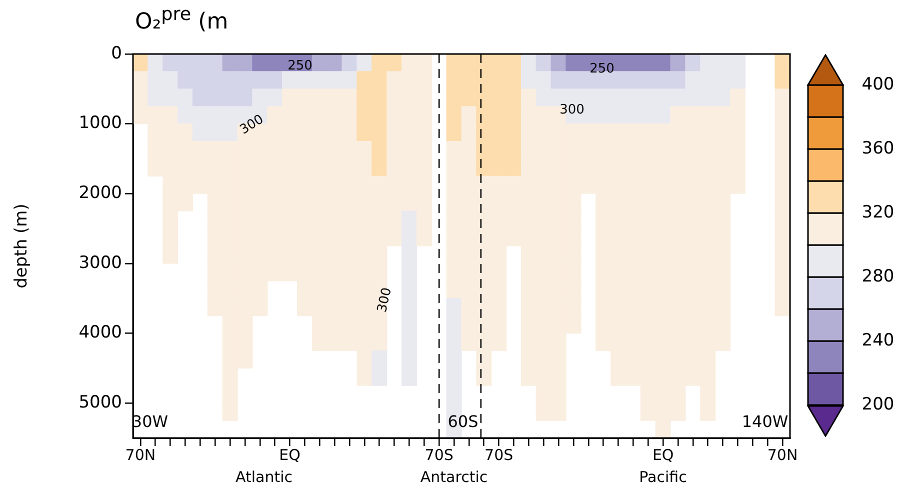  Describe the element at coordinates (765, 422) in the screenshot. I see `annotation: 140W` at that location.